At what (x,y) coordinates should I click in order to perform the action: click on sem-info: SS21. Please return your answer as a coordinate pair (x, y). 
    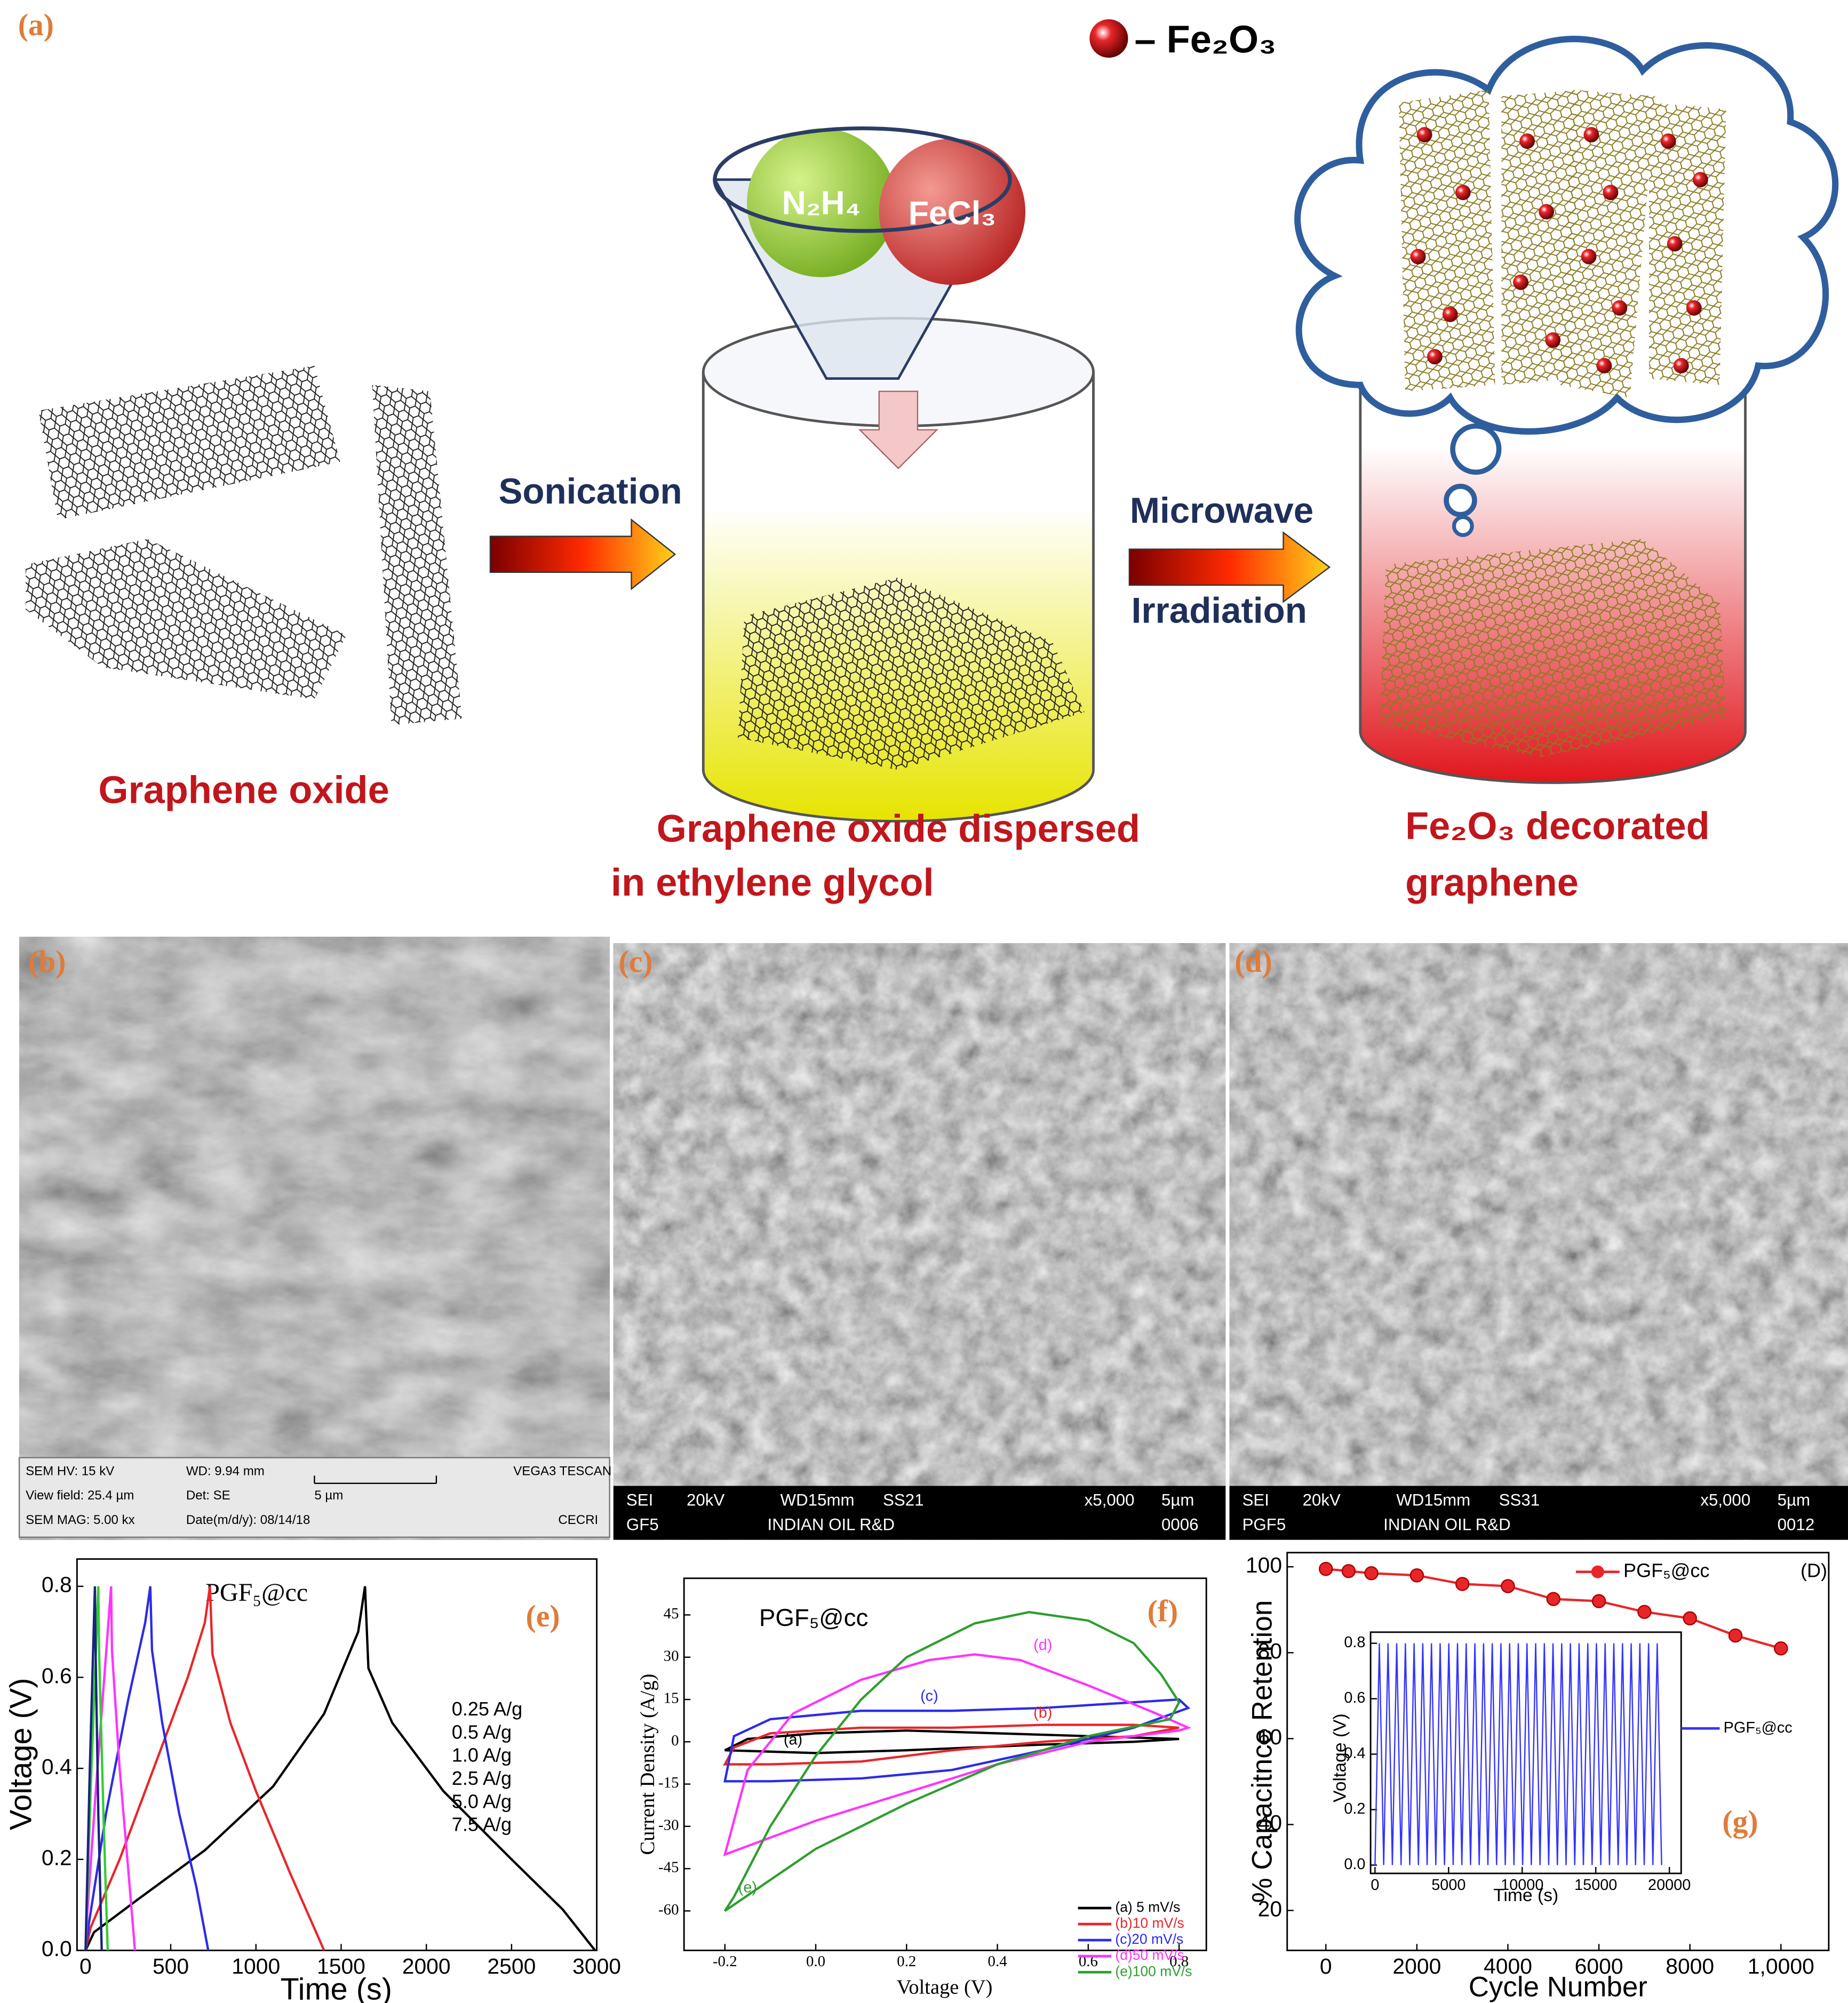
    Looking at the image, I should click on (903, 1500).